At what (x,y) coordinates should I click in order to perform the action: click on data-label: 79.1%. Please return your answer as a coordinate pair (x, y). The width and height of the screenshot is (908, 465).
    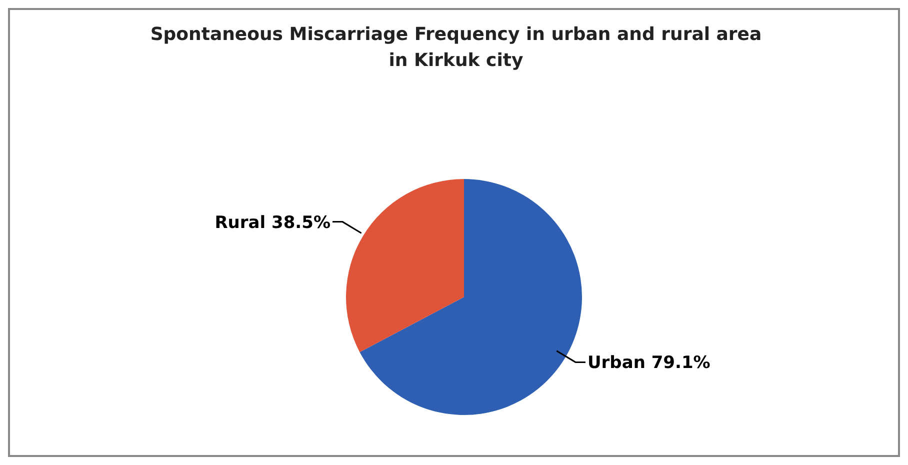
    Looking at the image, I should click on (680, 363).